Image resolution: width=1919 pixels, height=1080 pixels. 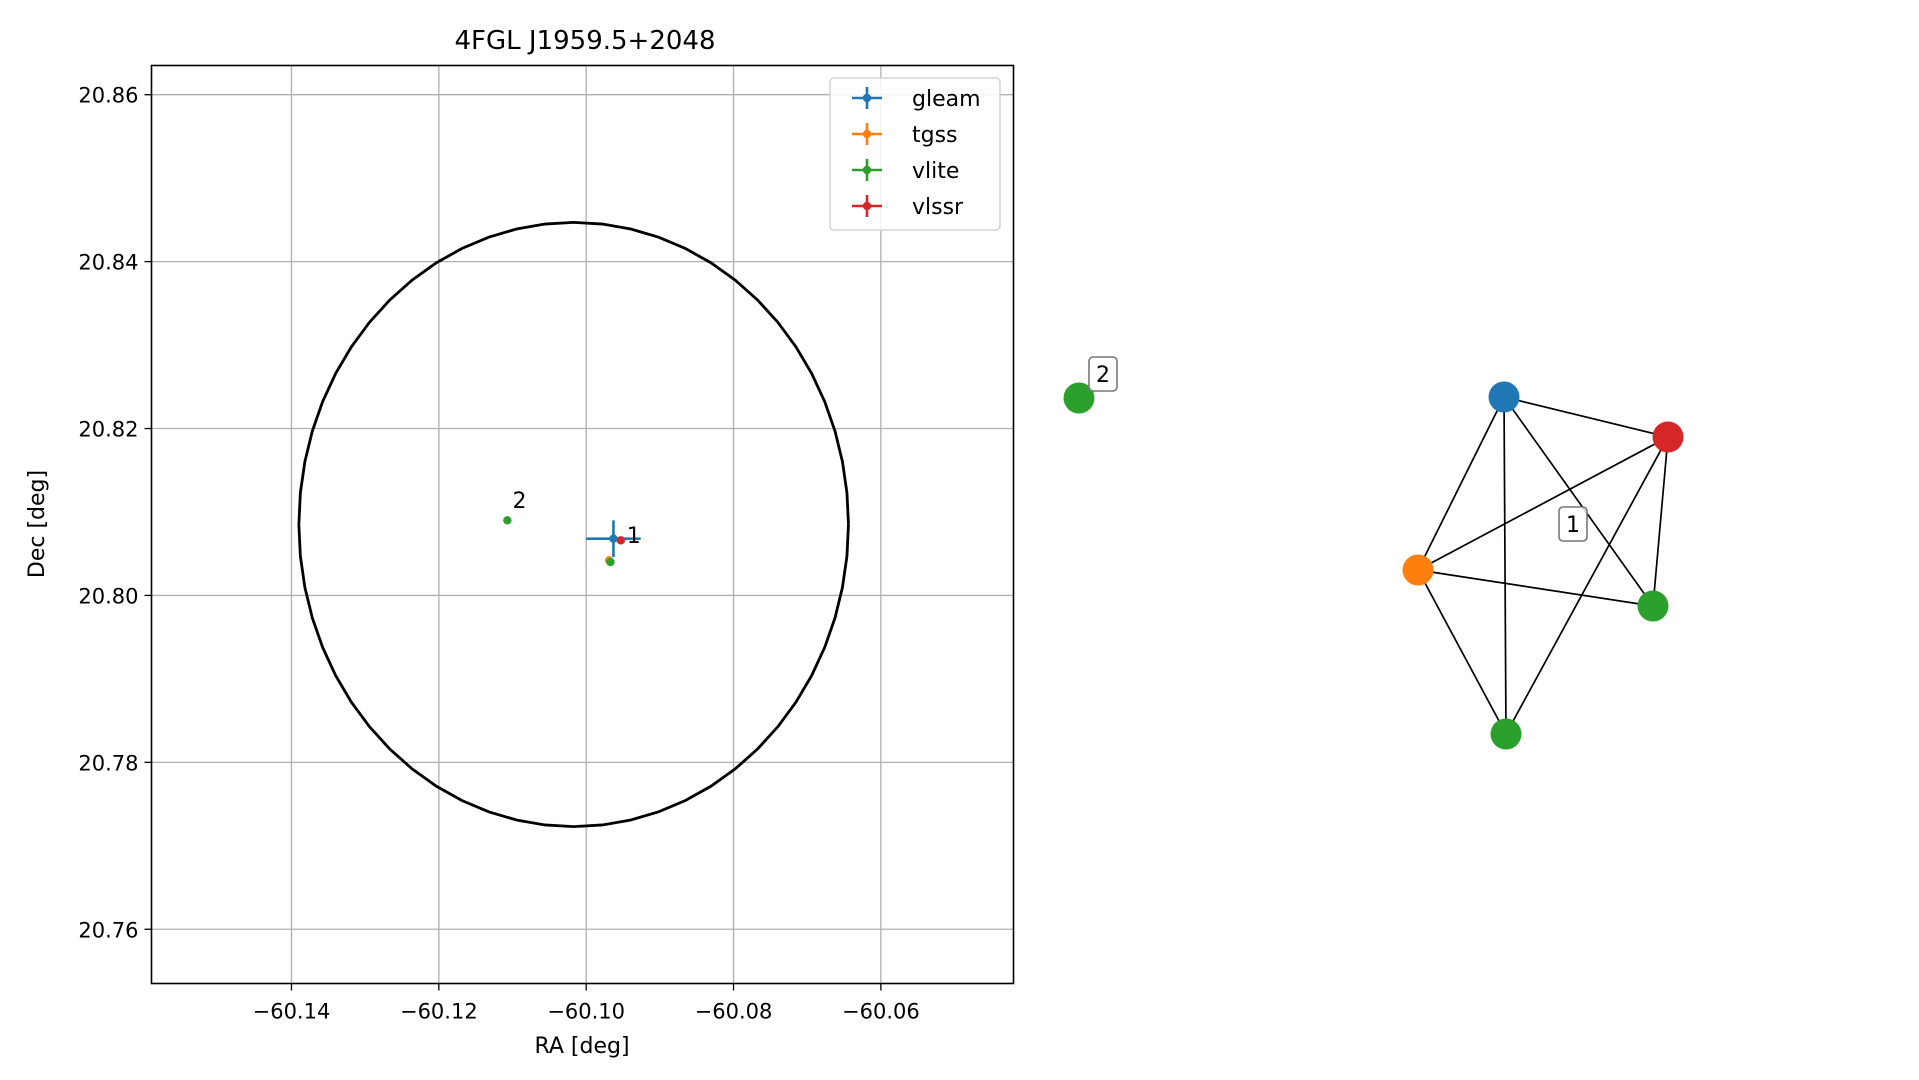 I want to click on y-tick-label: 20.80, so click(x=108, y=596).